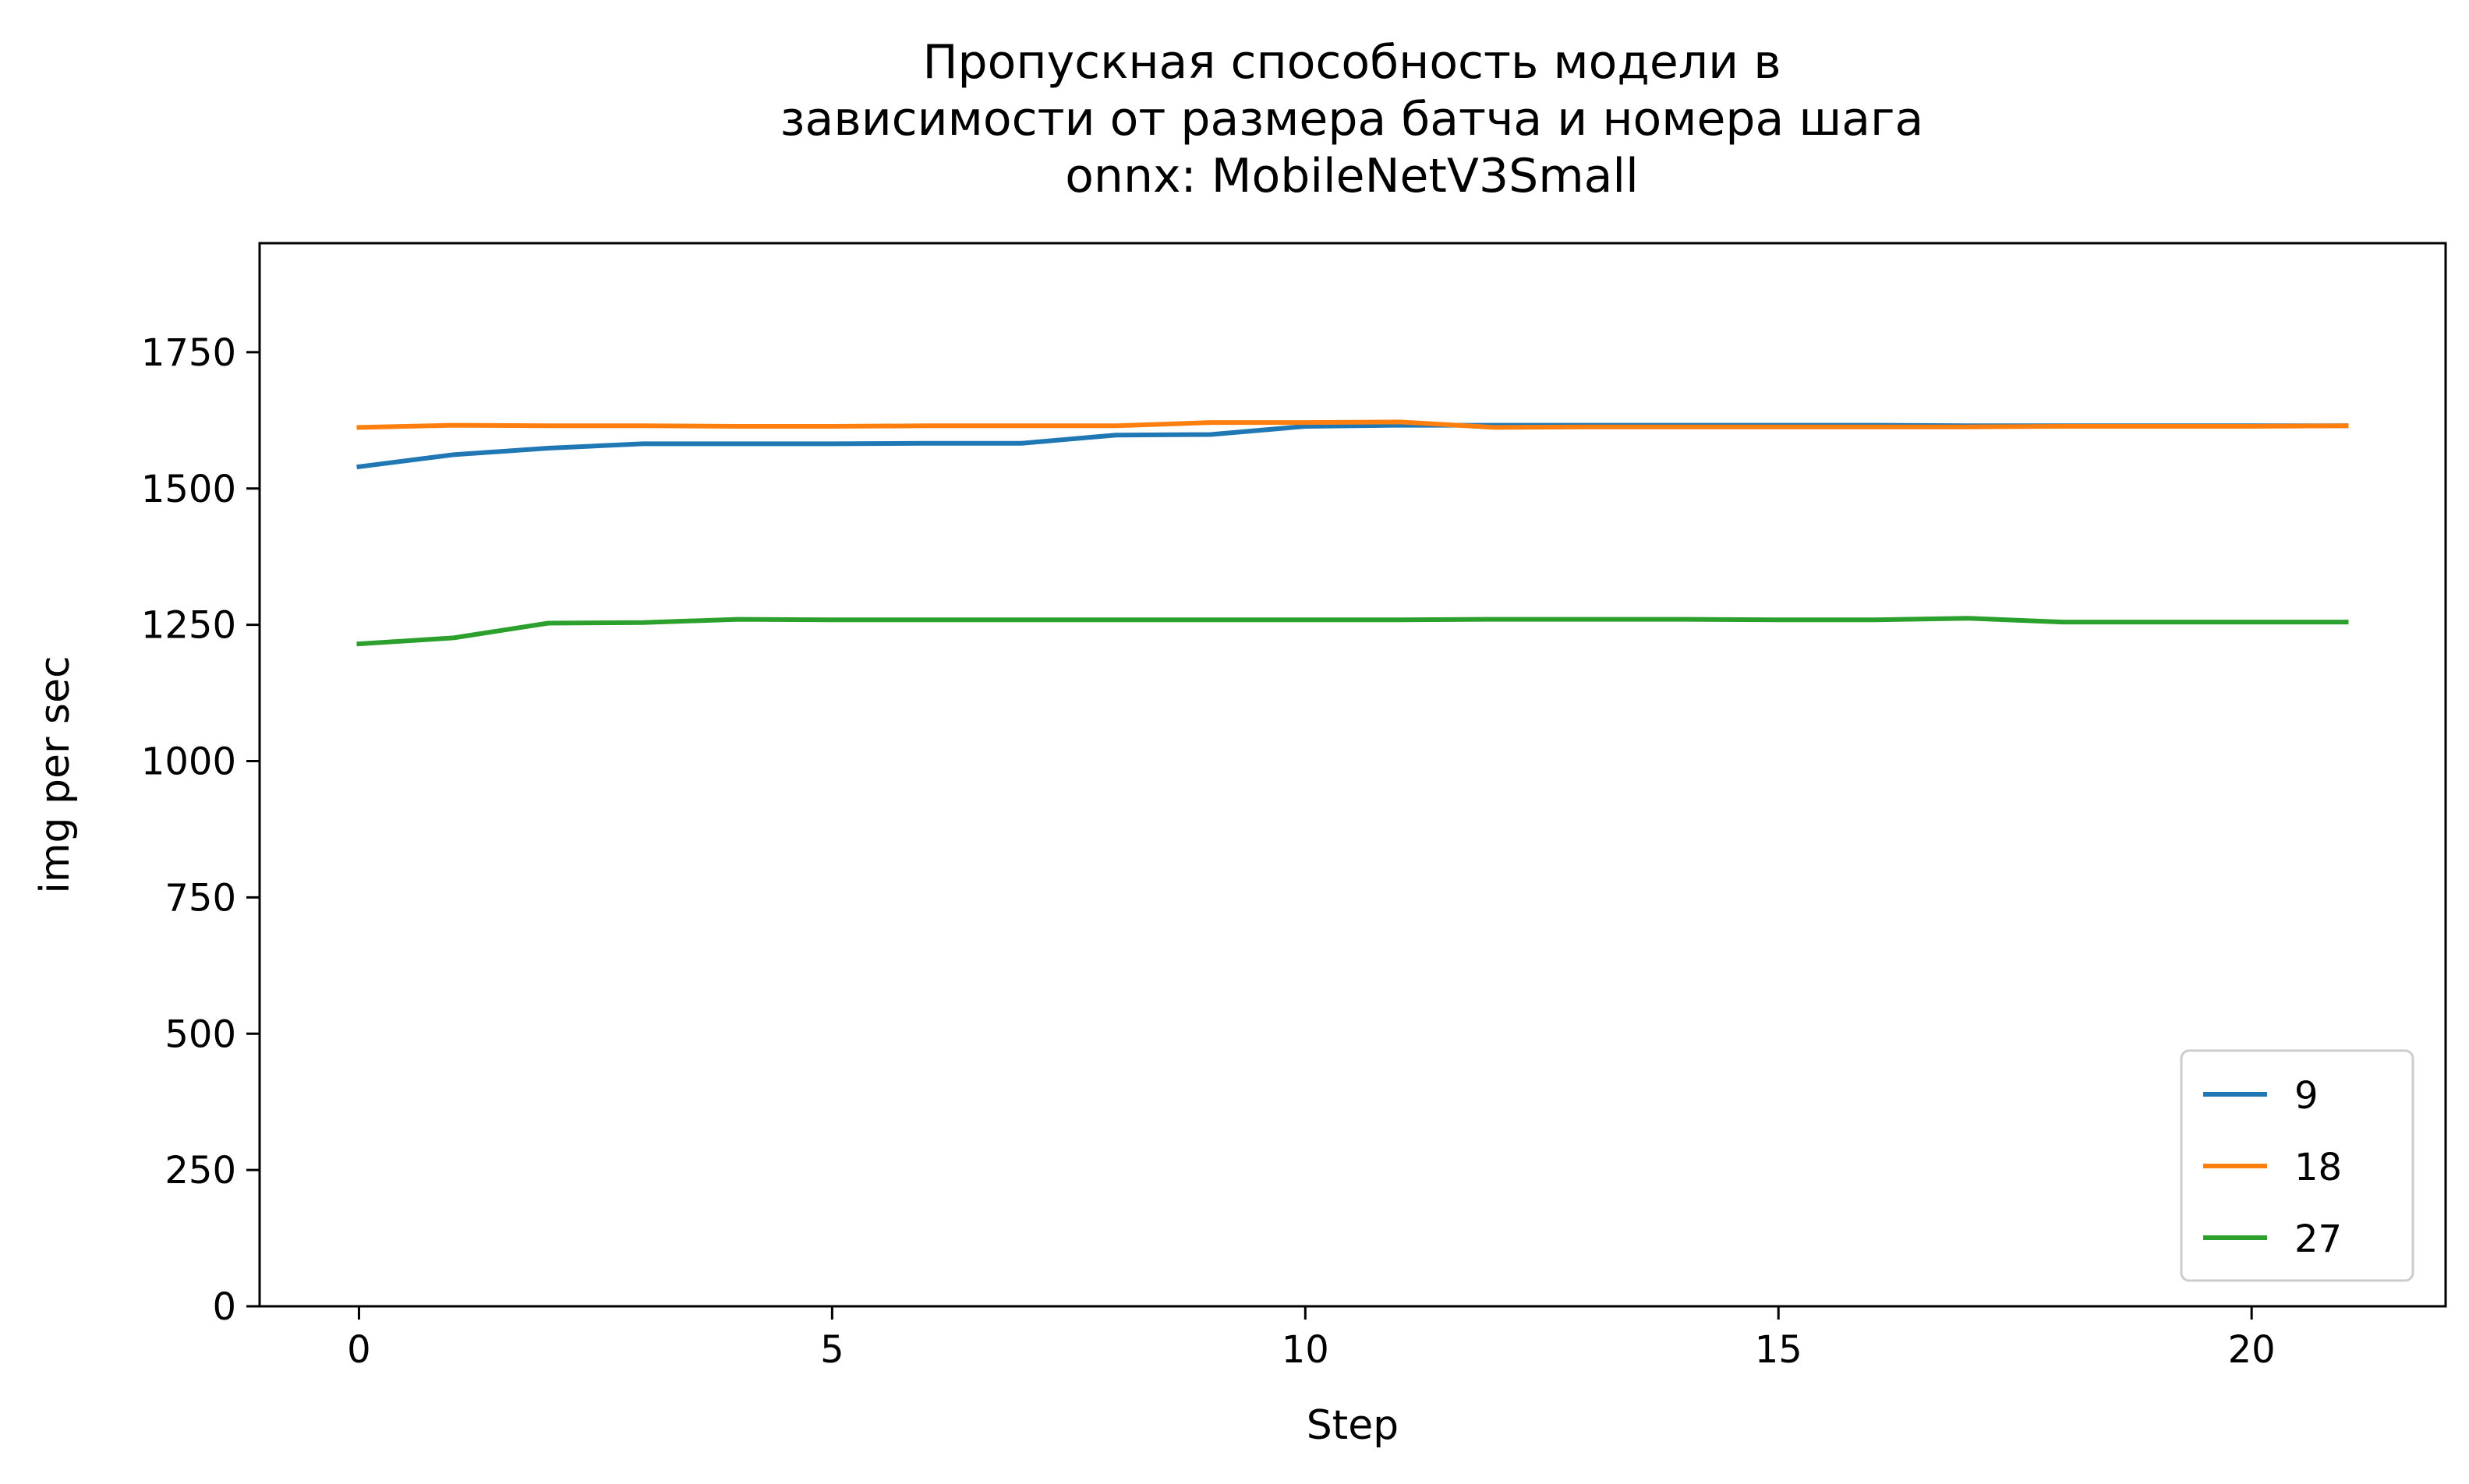 The image size is (2469, 1484). Describe the element at coordinates (188, 762) in the screenshot. I see `y-tick-label: 1000` at that location.